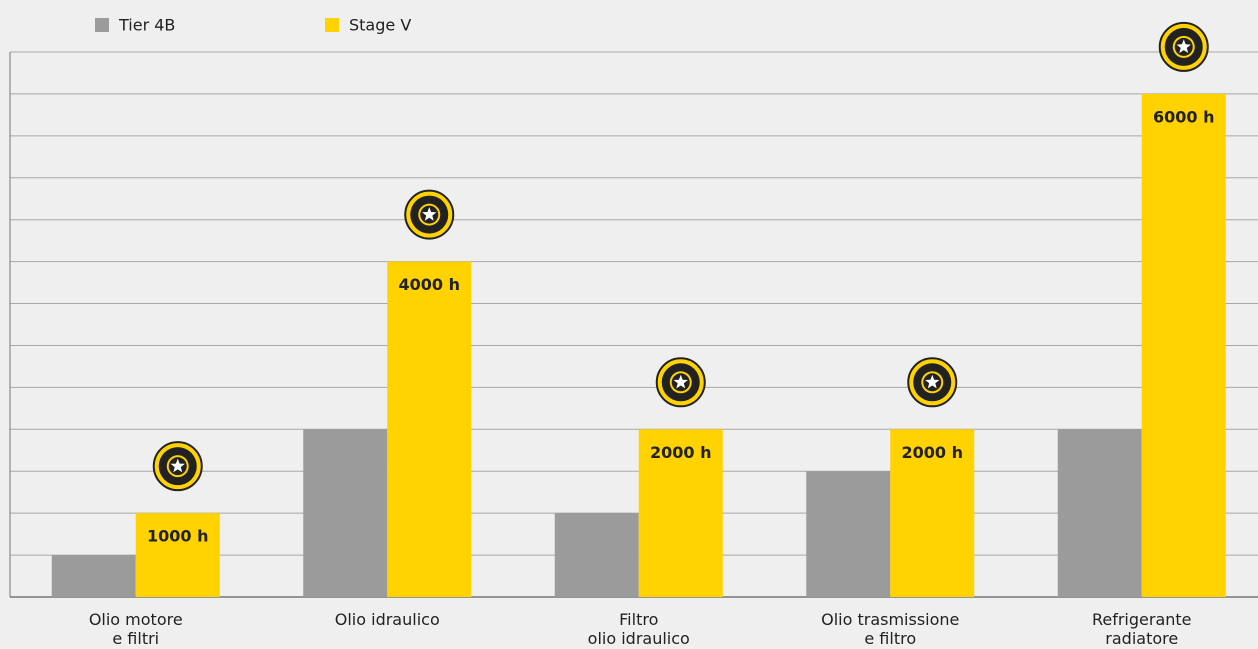 The image size is (1258, 649). What do you see at coordinates (638, 629) in the screenshot?
I see `x-tick-label: Filtro olio idraulico` at bounding box center [638, 629].